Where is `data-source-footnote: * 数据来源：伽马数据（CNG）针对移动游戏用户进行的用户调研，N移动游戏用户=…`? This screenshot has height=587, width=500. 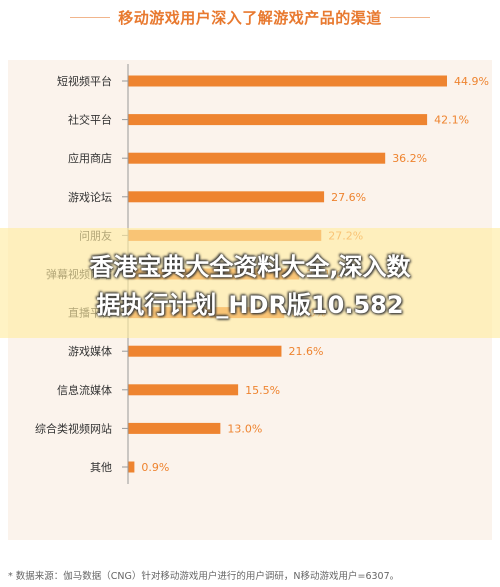 data-source-footnote: * 数据来源：伽马数据（CNG）针对移动游戏用户进行的用户调研，N移动游戏用户=… is located at coordinates (204, 576).